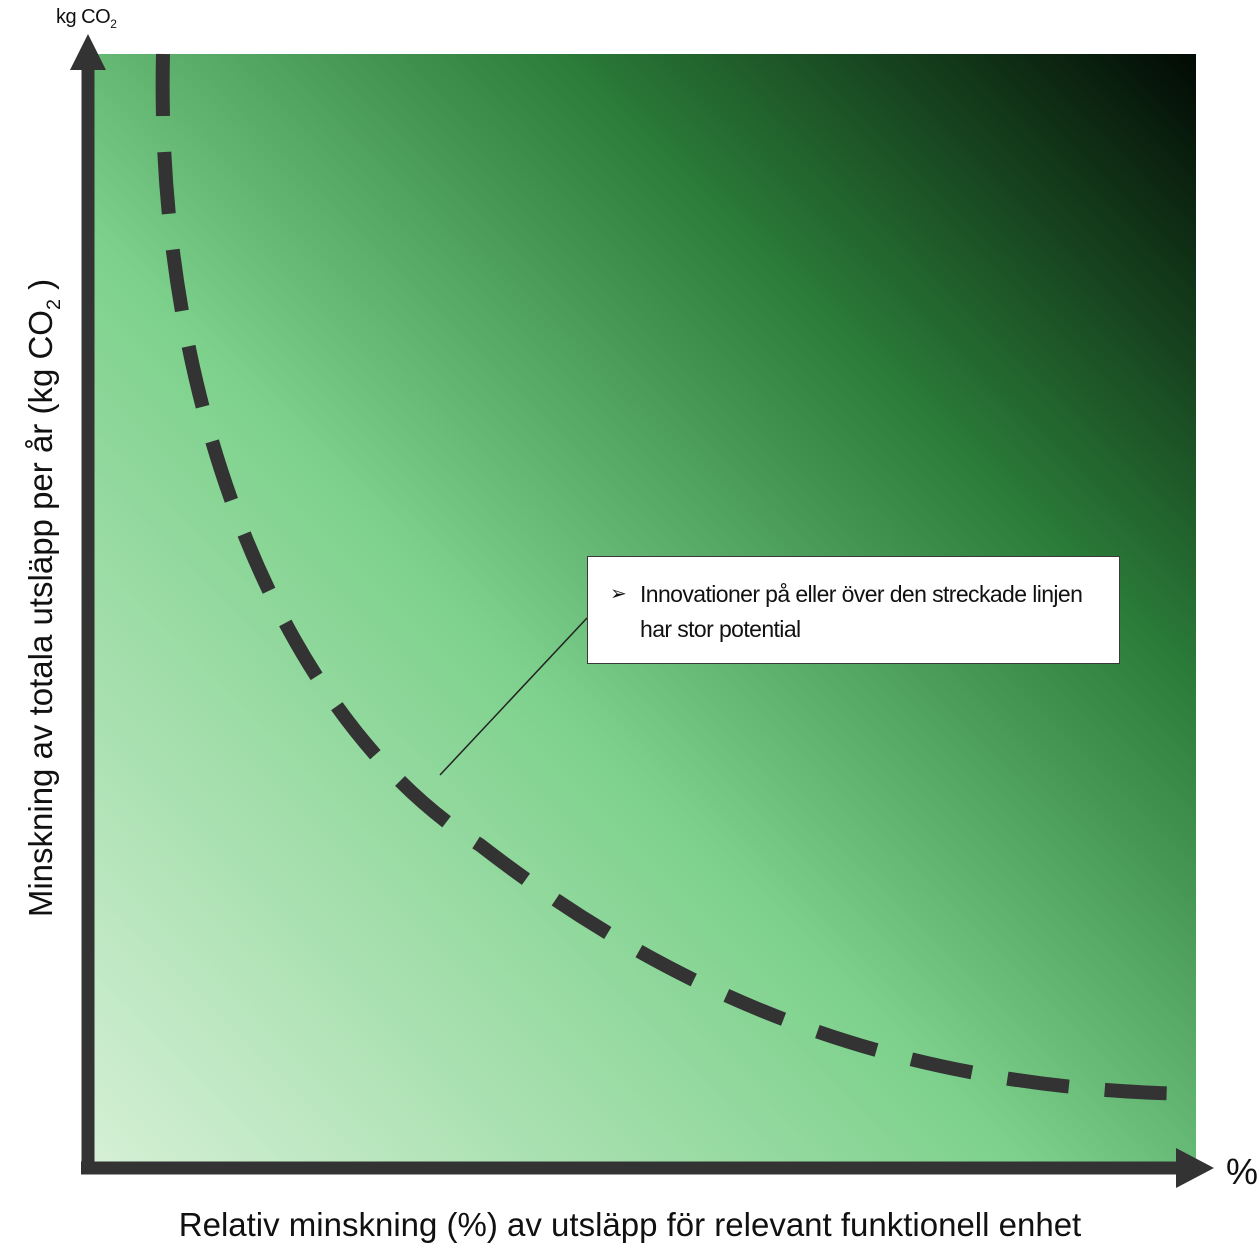 The image size is (1260, 1249). Describe the element at coordinates (86, 18) in the screenshot. I see `y-axis-unit: kg CO2` at that location.